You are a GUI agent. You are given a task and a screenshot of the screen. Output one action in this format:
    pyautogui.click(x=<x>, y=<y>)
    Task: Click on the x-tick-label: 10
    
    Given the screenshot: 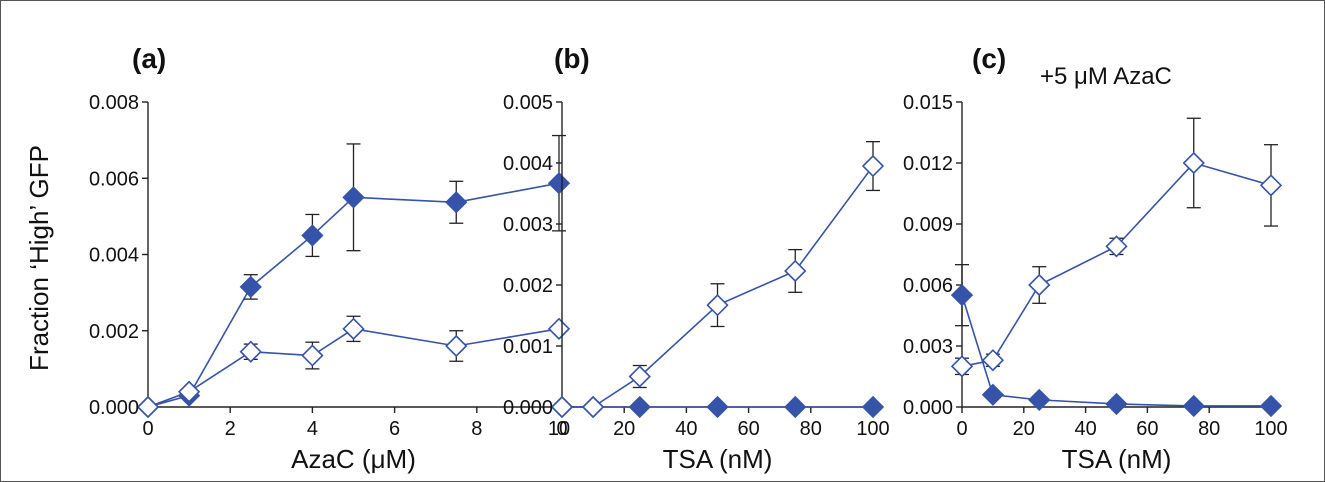 What is the action you would take?
    pyautogui.click(x=559, y=429)
    